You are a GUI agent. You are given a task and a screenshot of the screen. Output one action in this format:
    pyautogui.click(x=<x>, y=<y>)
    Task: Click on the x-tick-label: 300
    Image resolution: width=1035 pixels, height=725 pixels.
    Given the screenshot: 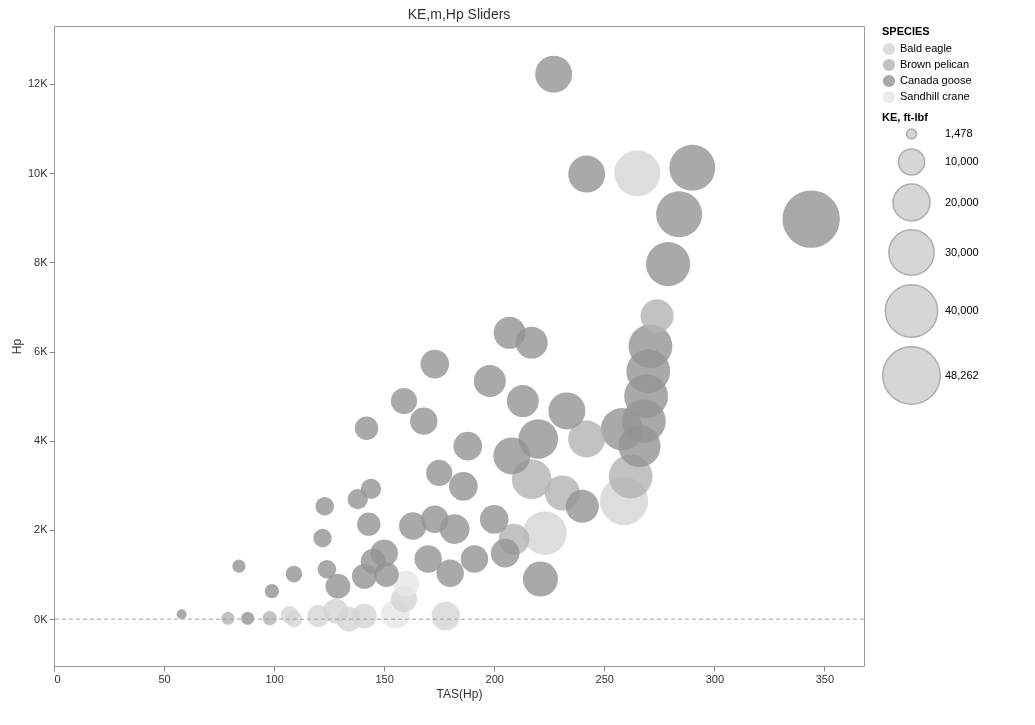 What is the action you would take?
    pyautogui.click(x=715, y=678)
    